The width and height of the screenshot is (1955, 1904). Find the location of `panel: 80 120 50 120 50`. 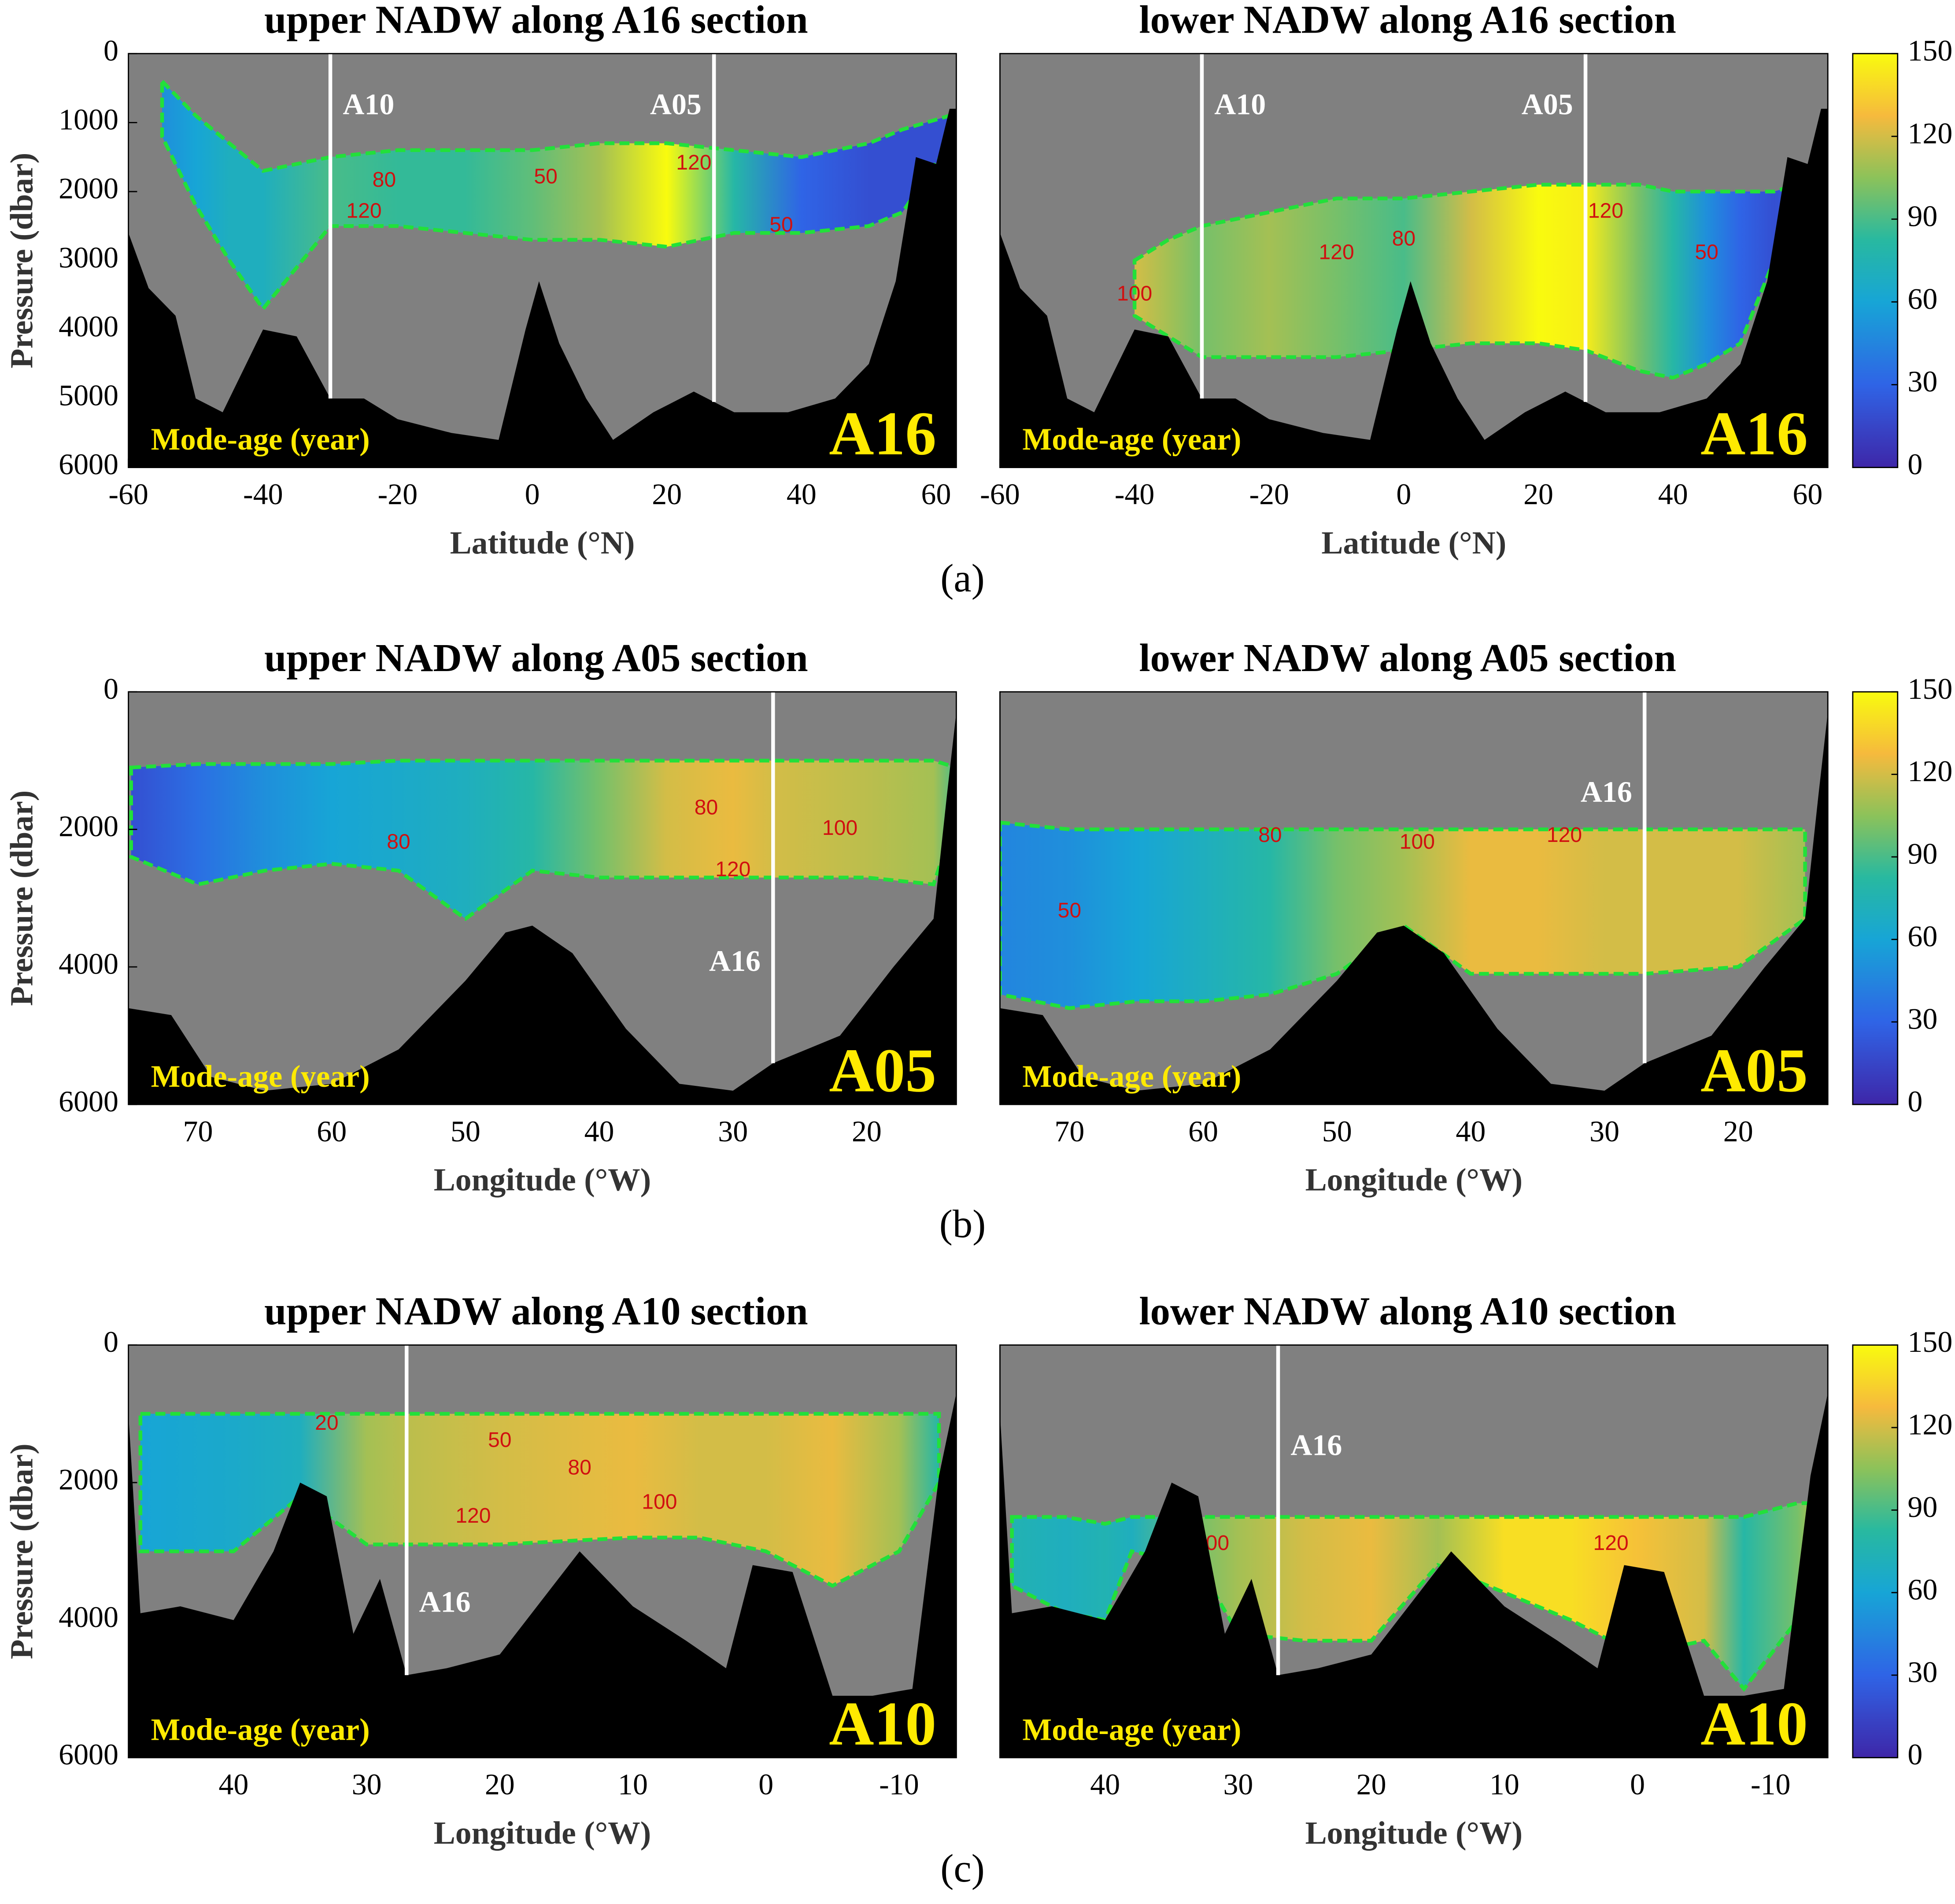

panel: 80 120 50 120 50 is located at coordinates (542, 260).